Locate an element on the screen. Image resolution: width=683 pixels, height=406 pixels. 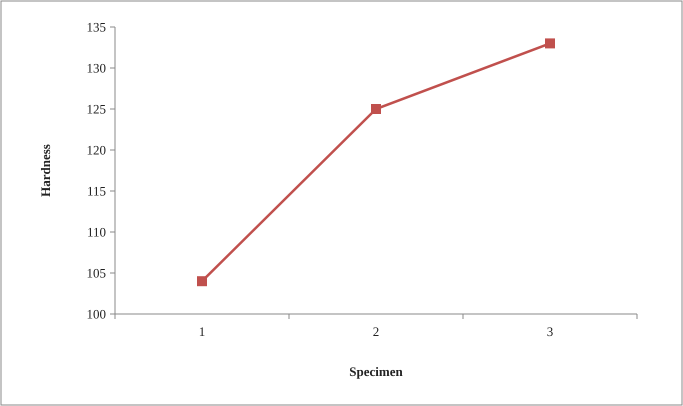
y-tick-label: 105 is located at coordinates (96, 273).